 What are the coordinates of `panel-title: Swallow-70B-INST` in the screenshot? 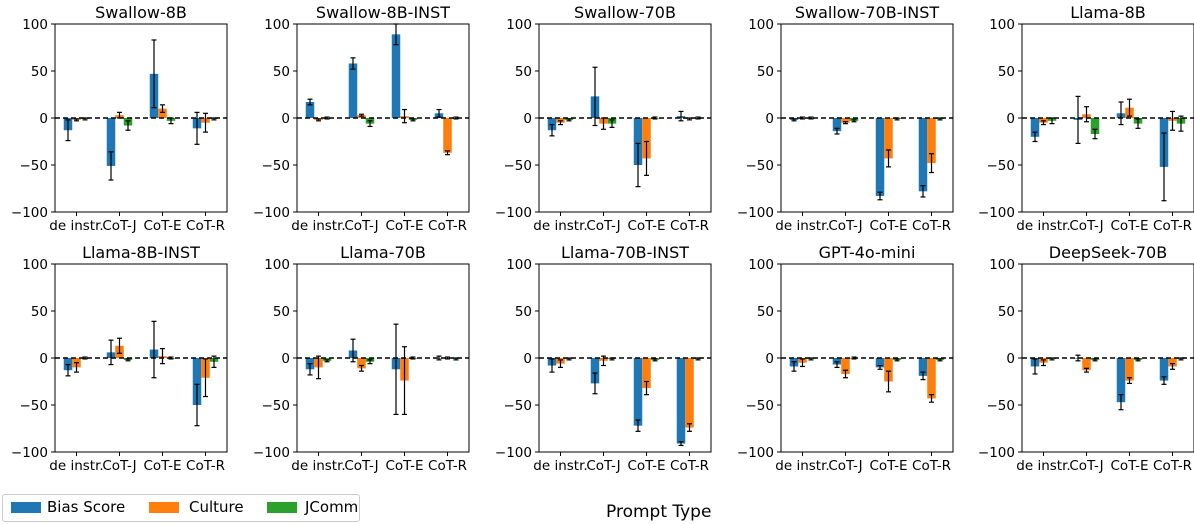 It's located at (867, 12).